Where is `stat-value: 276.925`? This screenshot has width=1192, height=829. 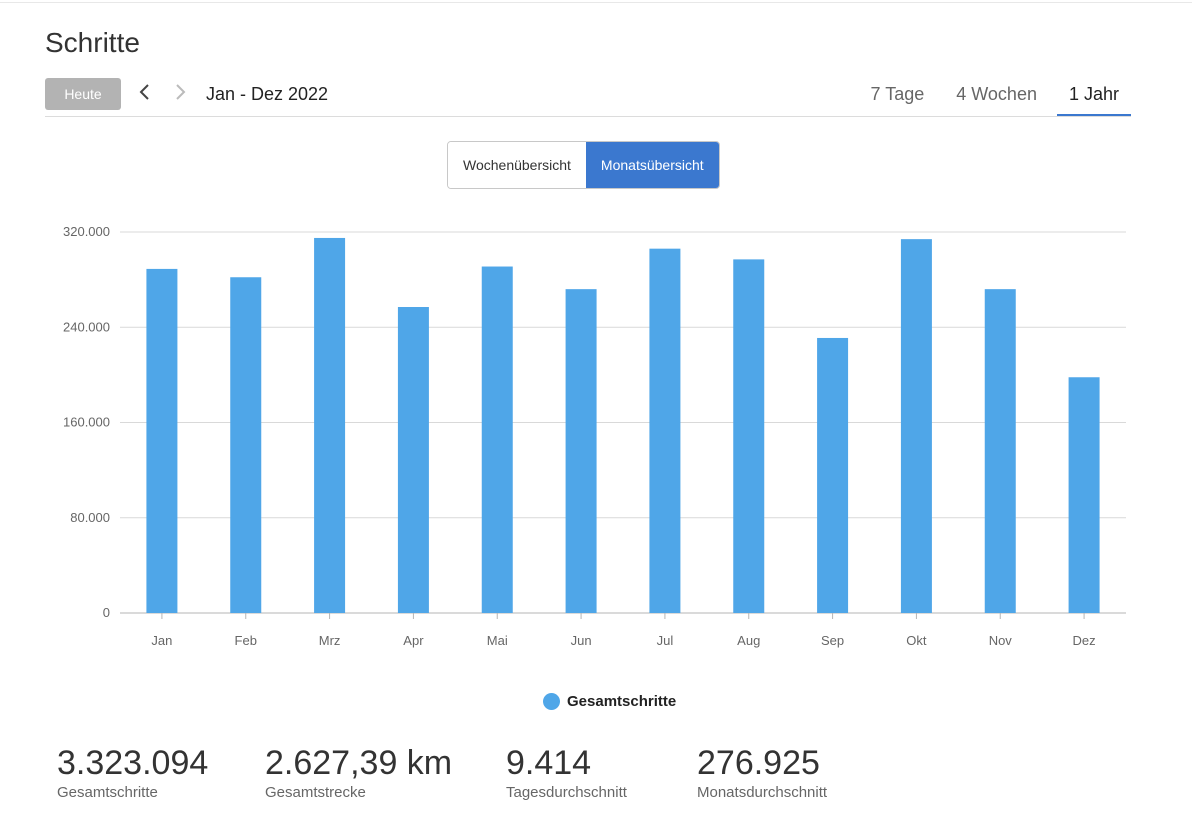
stat-value: 276.925 is located at coordinates (758, 763).